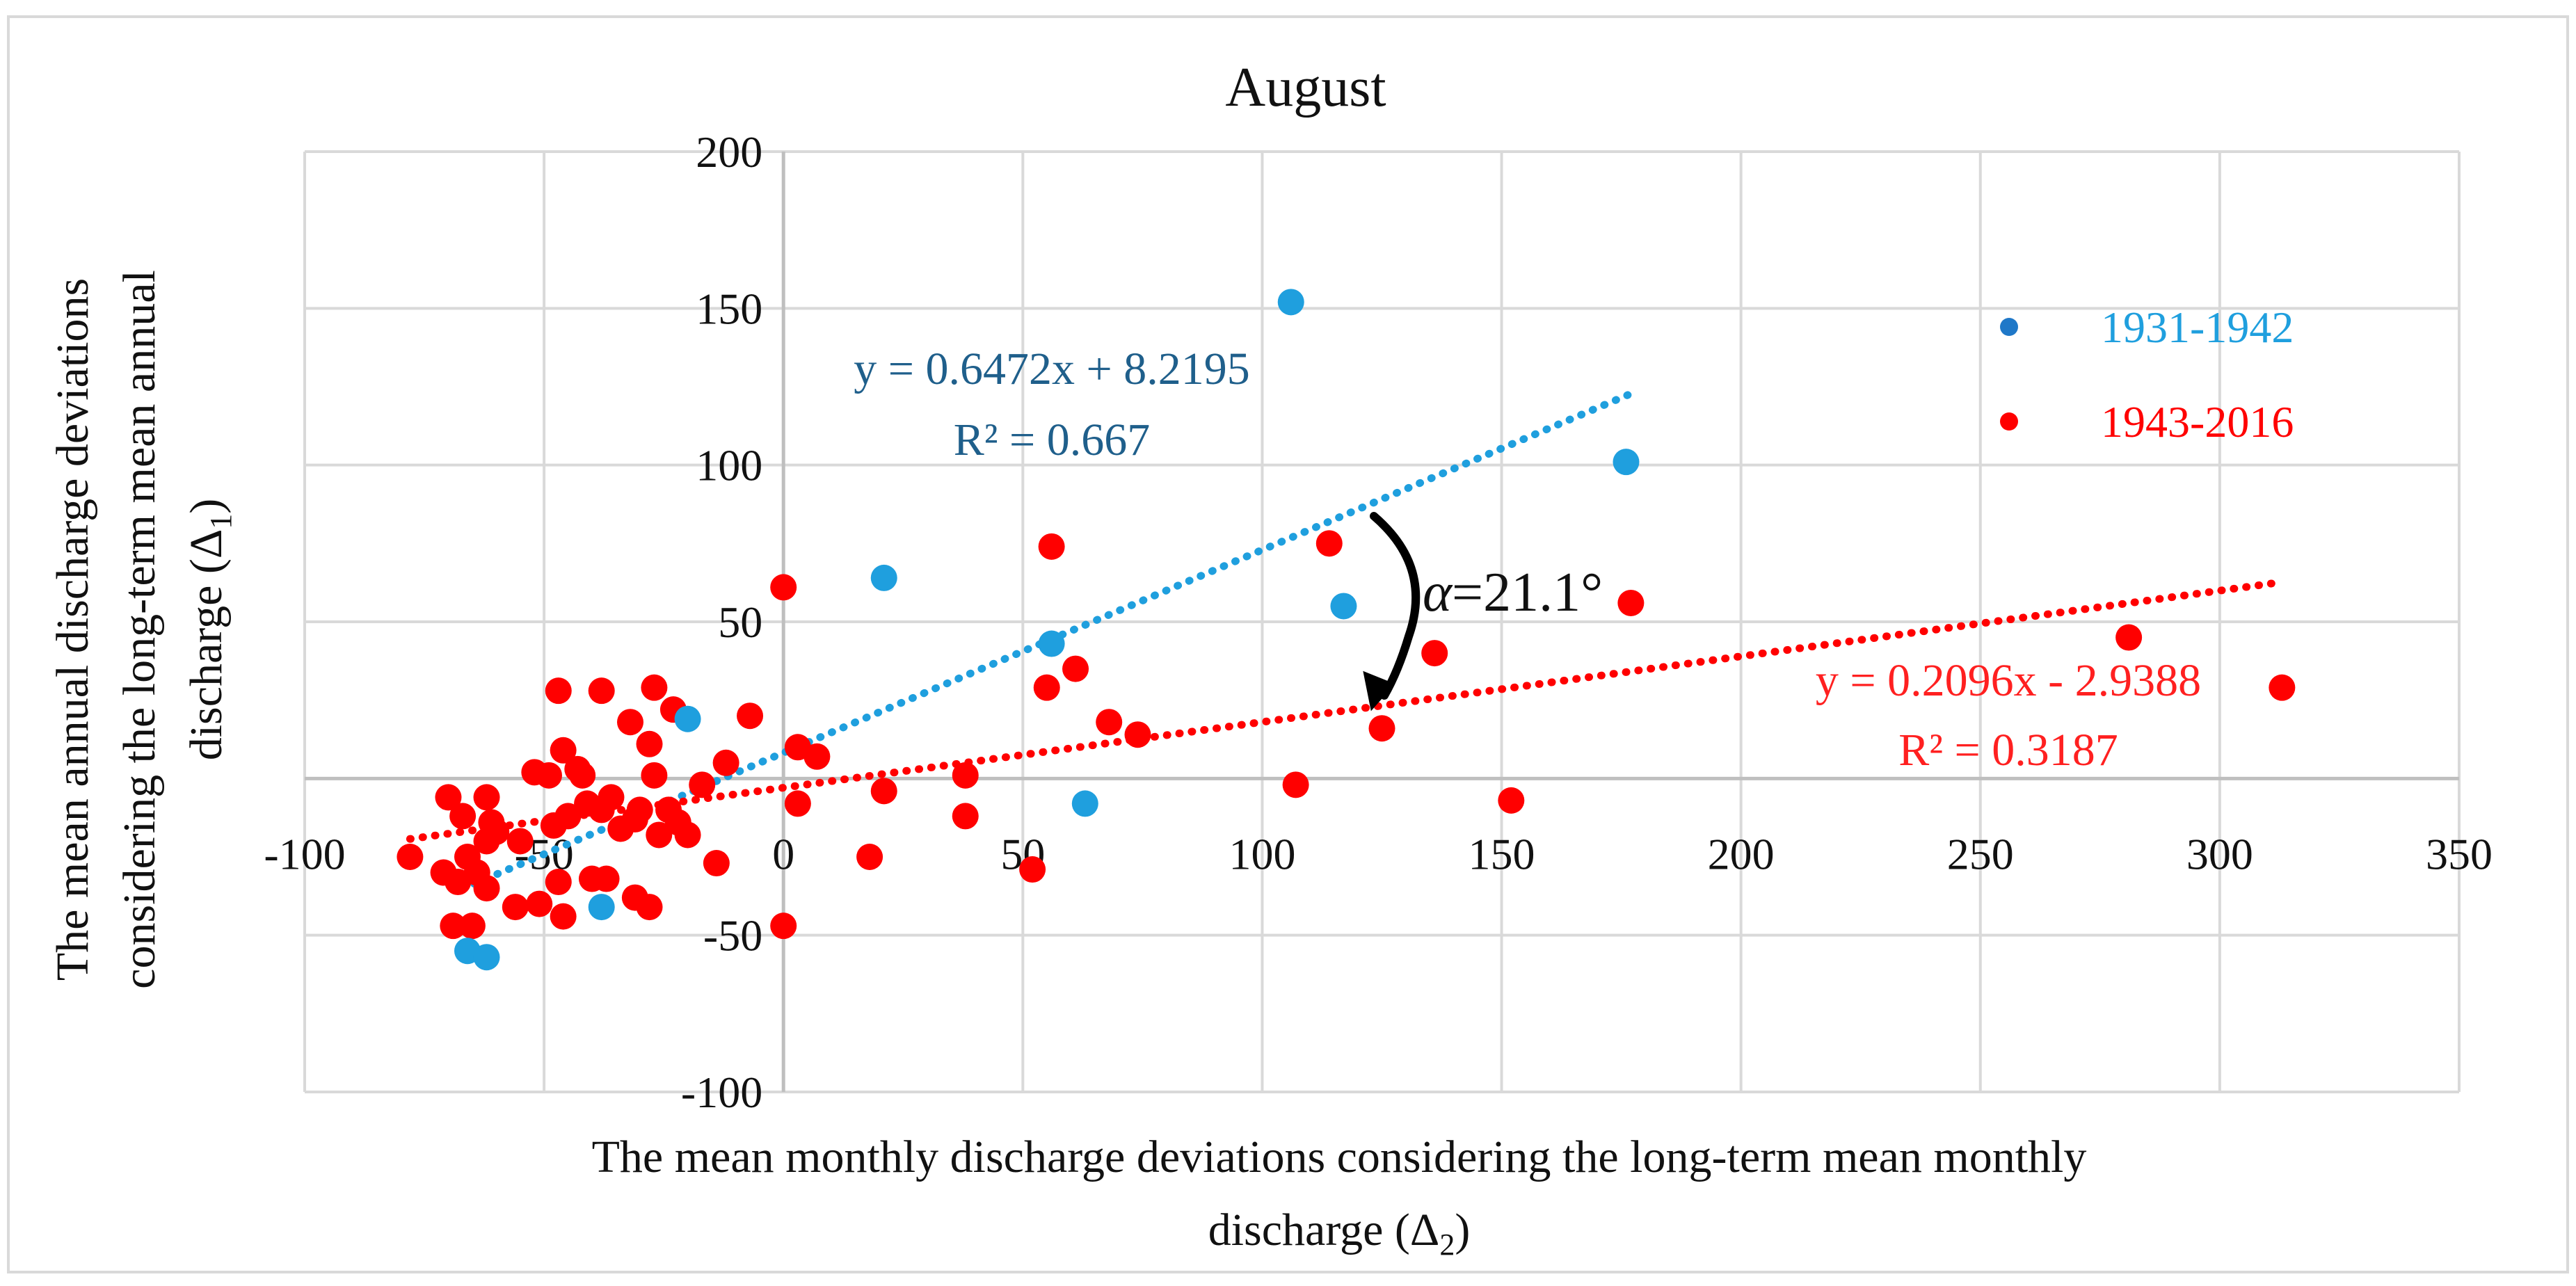 The width and height of the screenshot is (2576, 1286). Describe the element at coordinates (732, 936) in the screenshot. I see `y-tick-label: -50` at that location.